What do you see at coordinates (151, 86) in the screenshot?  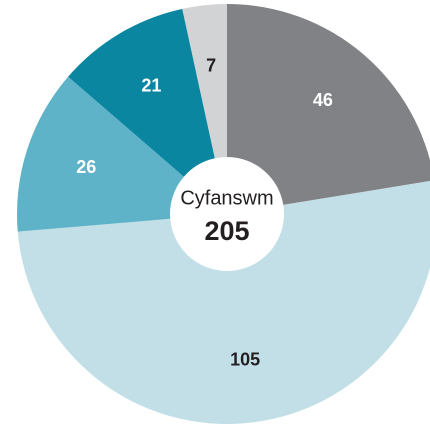 I see `slice-label: 21` at bounding box center [151, 86].